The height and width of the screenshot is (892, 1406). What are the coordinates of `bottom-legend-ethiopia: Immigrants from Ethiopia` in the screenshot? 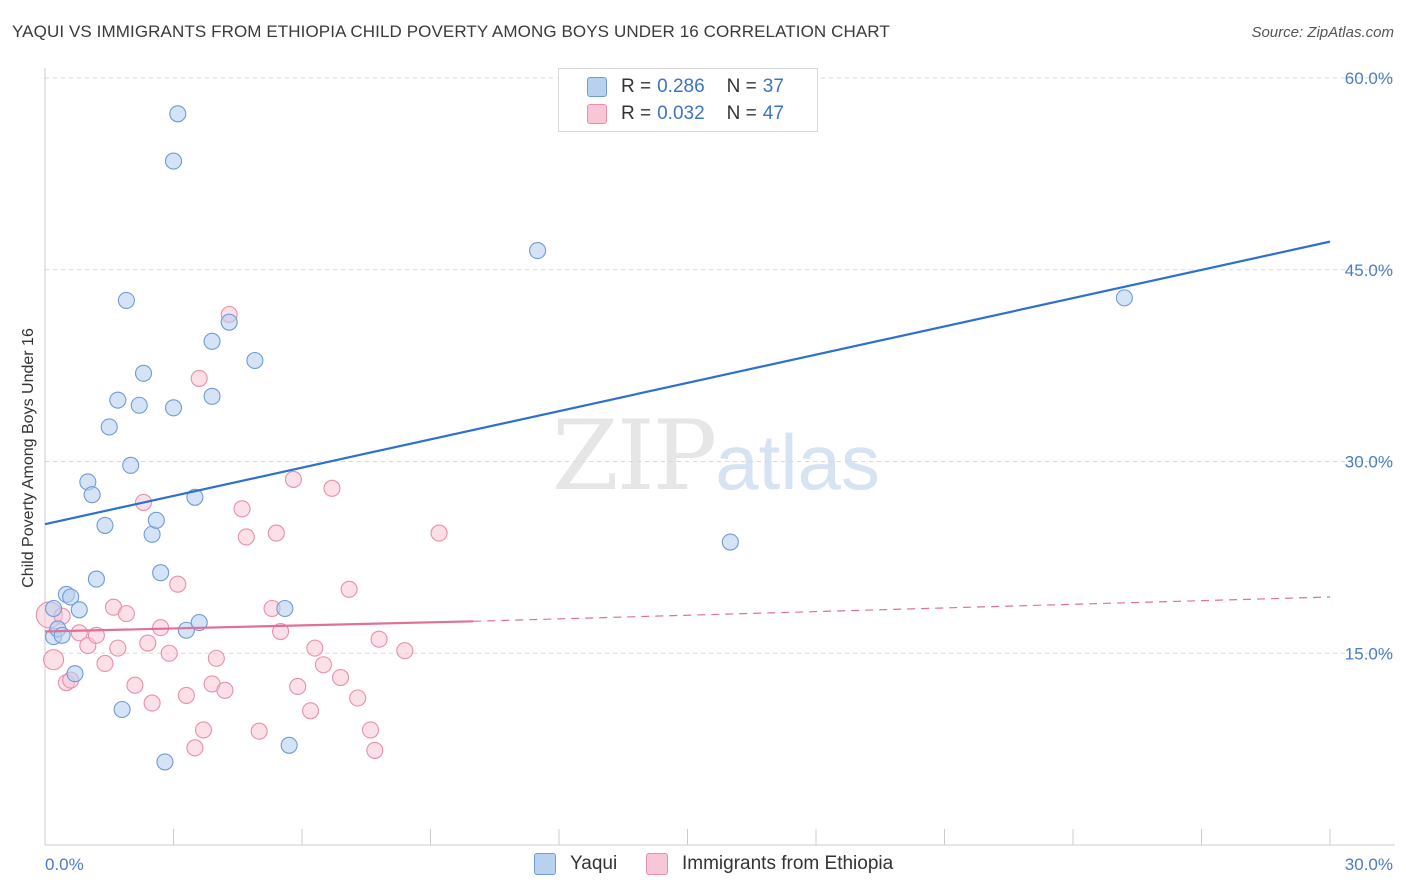 It's located at (769, 864).